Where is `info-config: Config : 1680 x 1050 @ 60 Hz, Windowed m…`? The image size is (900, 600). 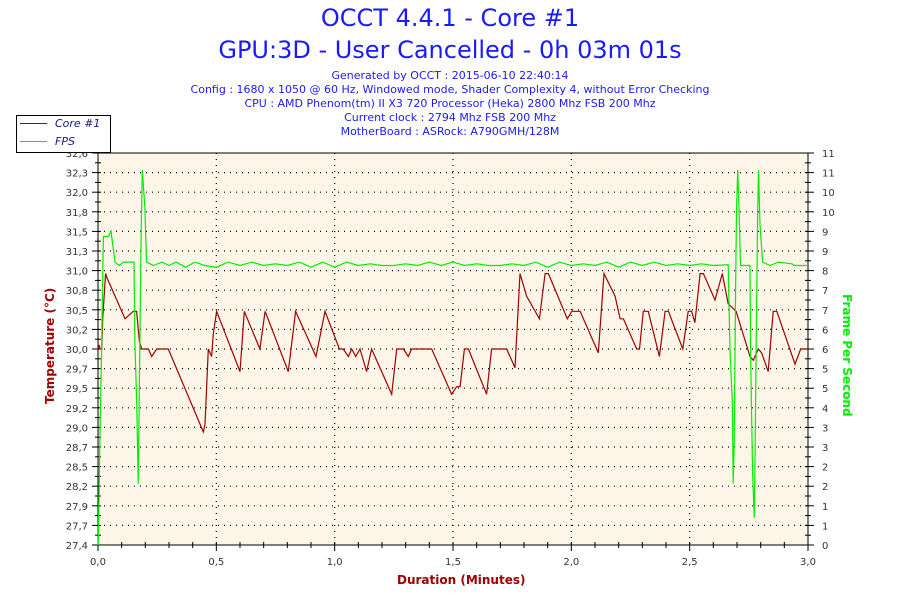
info-config: Config : 1680 x 1050 @ 60 Hz, Windowed m… is located at coordinates (450, 89).